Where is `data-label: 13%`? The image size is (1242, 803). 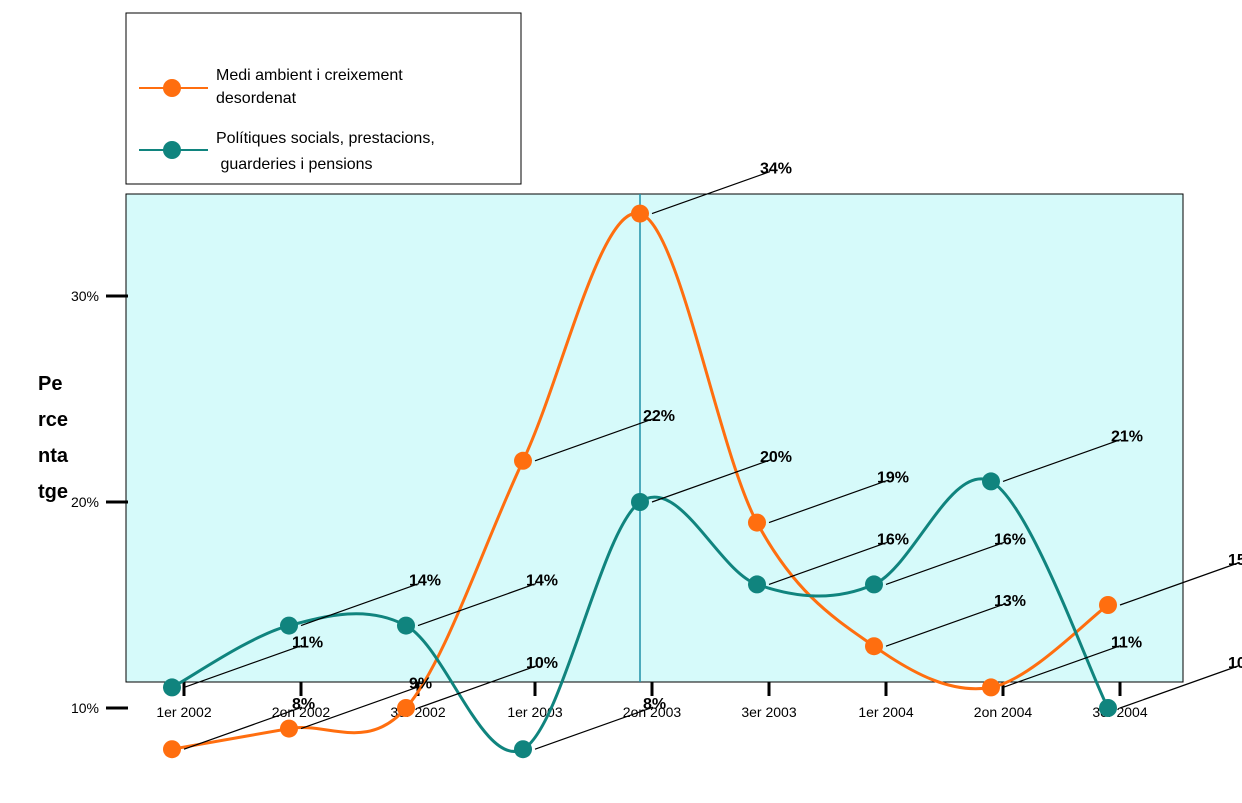
data-label: 13% is located at coordinates (1010, 601).